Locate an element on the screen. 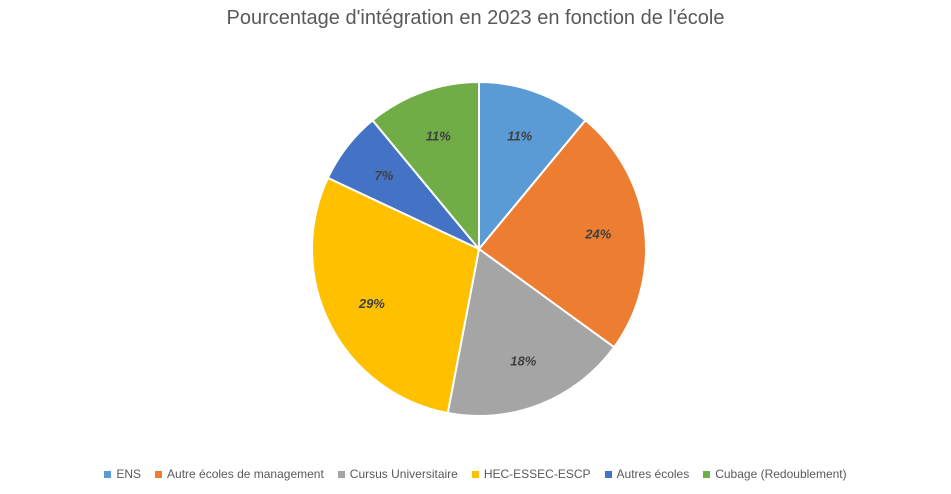 This screenshot has width=951, height=494. legend-label: Autres écoles is located at coordinates (653, 474).